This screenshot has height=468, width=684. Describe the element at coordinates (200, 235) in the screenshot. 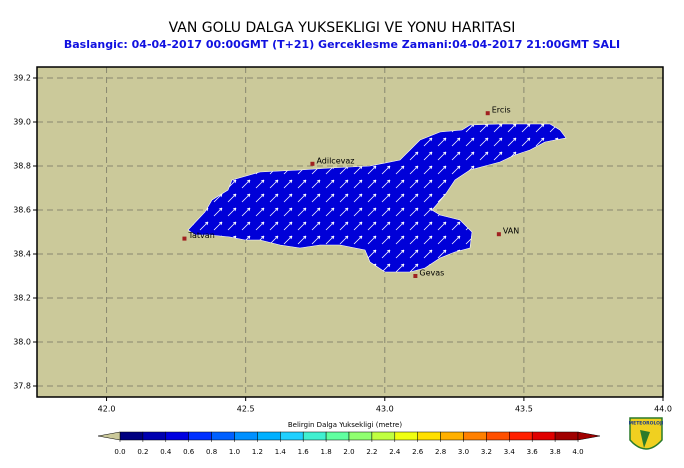

I see `city-label: Tatvan` at that location.